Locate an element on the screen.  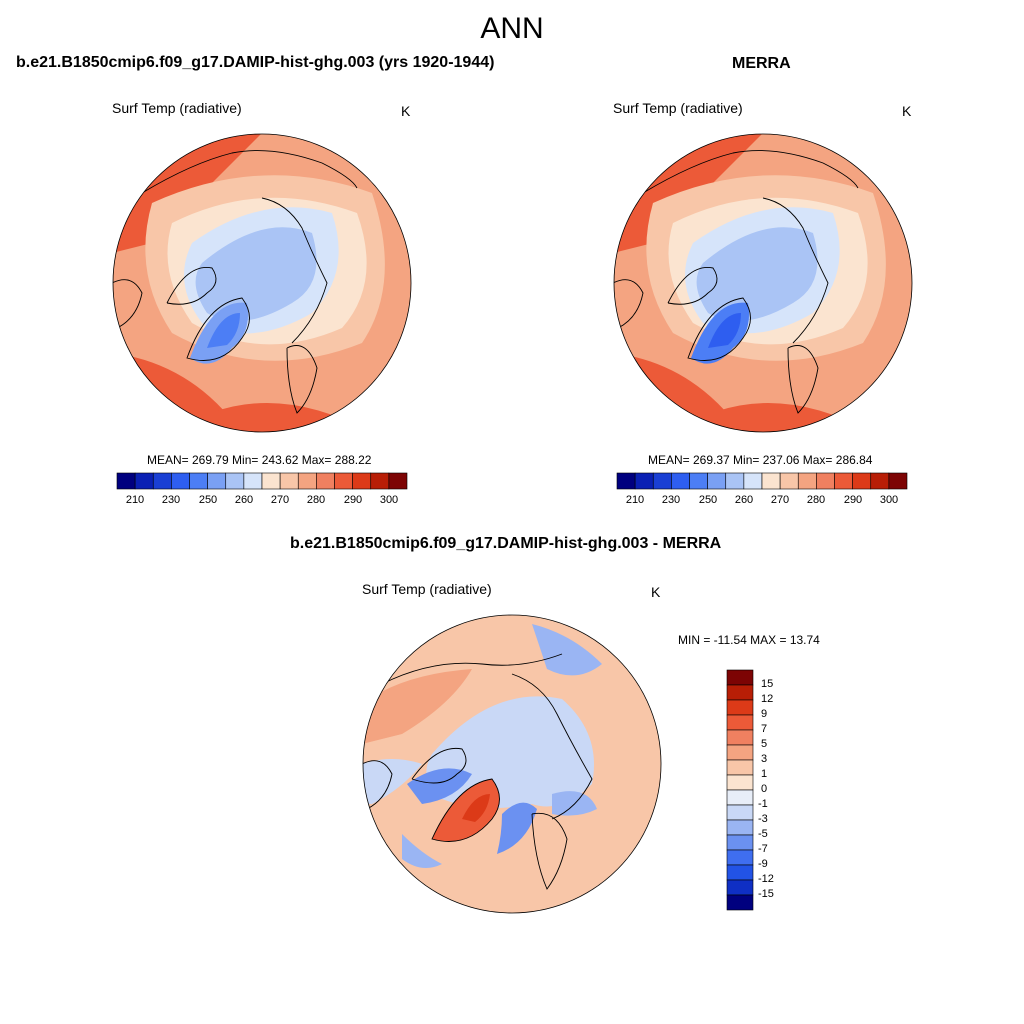
panel3-colorbar-ticks: 15 12 9 7 5 3 1 0 -1 -3 -5 -7 -9 -12 -15 is located at coordinates (779, 790).